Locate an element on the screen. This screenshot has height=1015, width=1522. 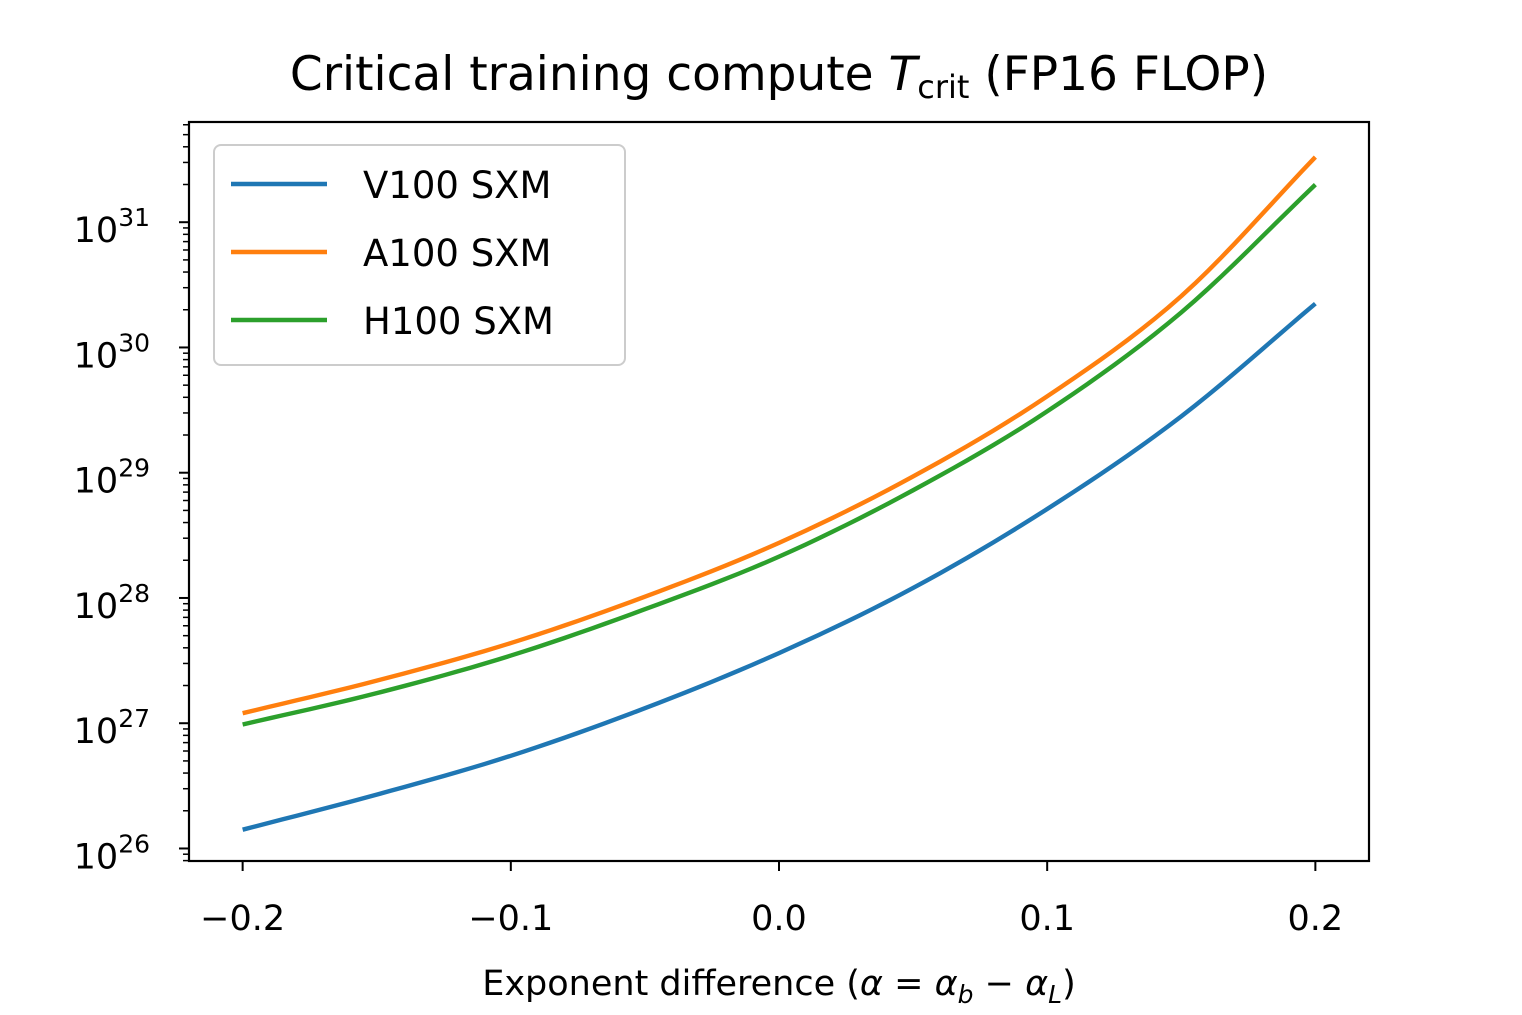
y-tick-labels: 1026 1027 1028 1029 1030 1031 is located at coordinates (112, 540).